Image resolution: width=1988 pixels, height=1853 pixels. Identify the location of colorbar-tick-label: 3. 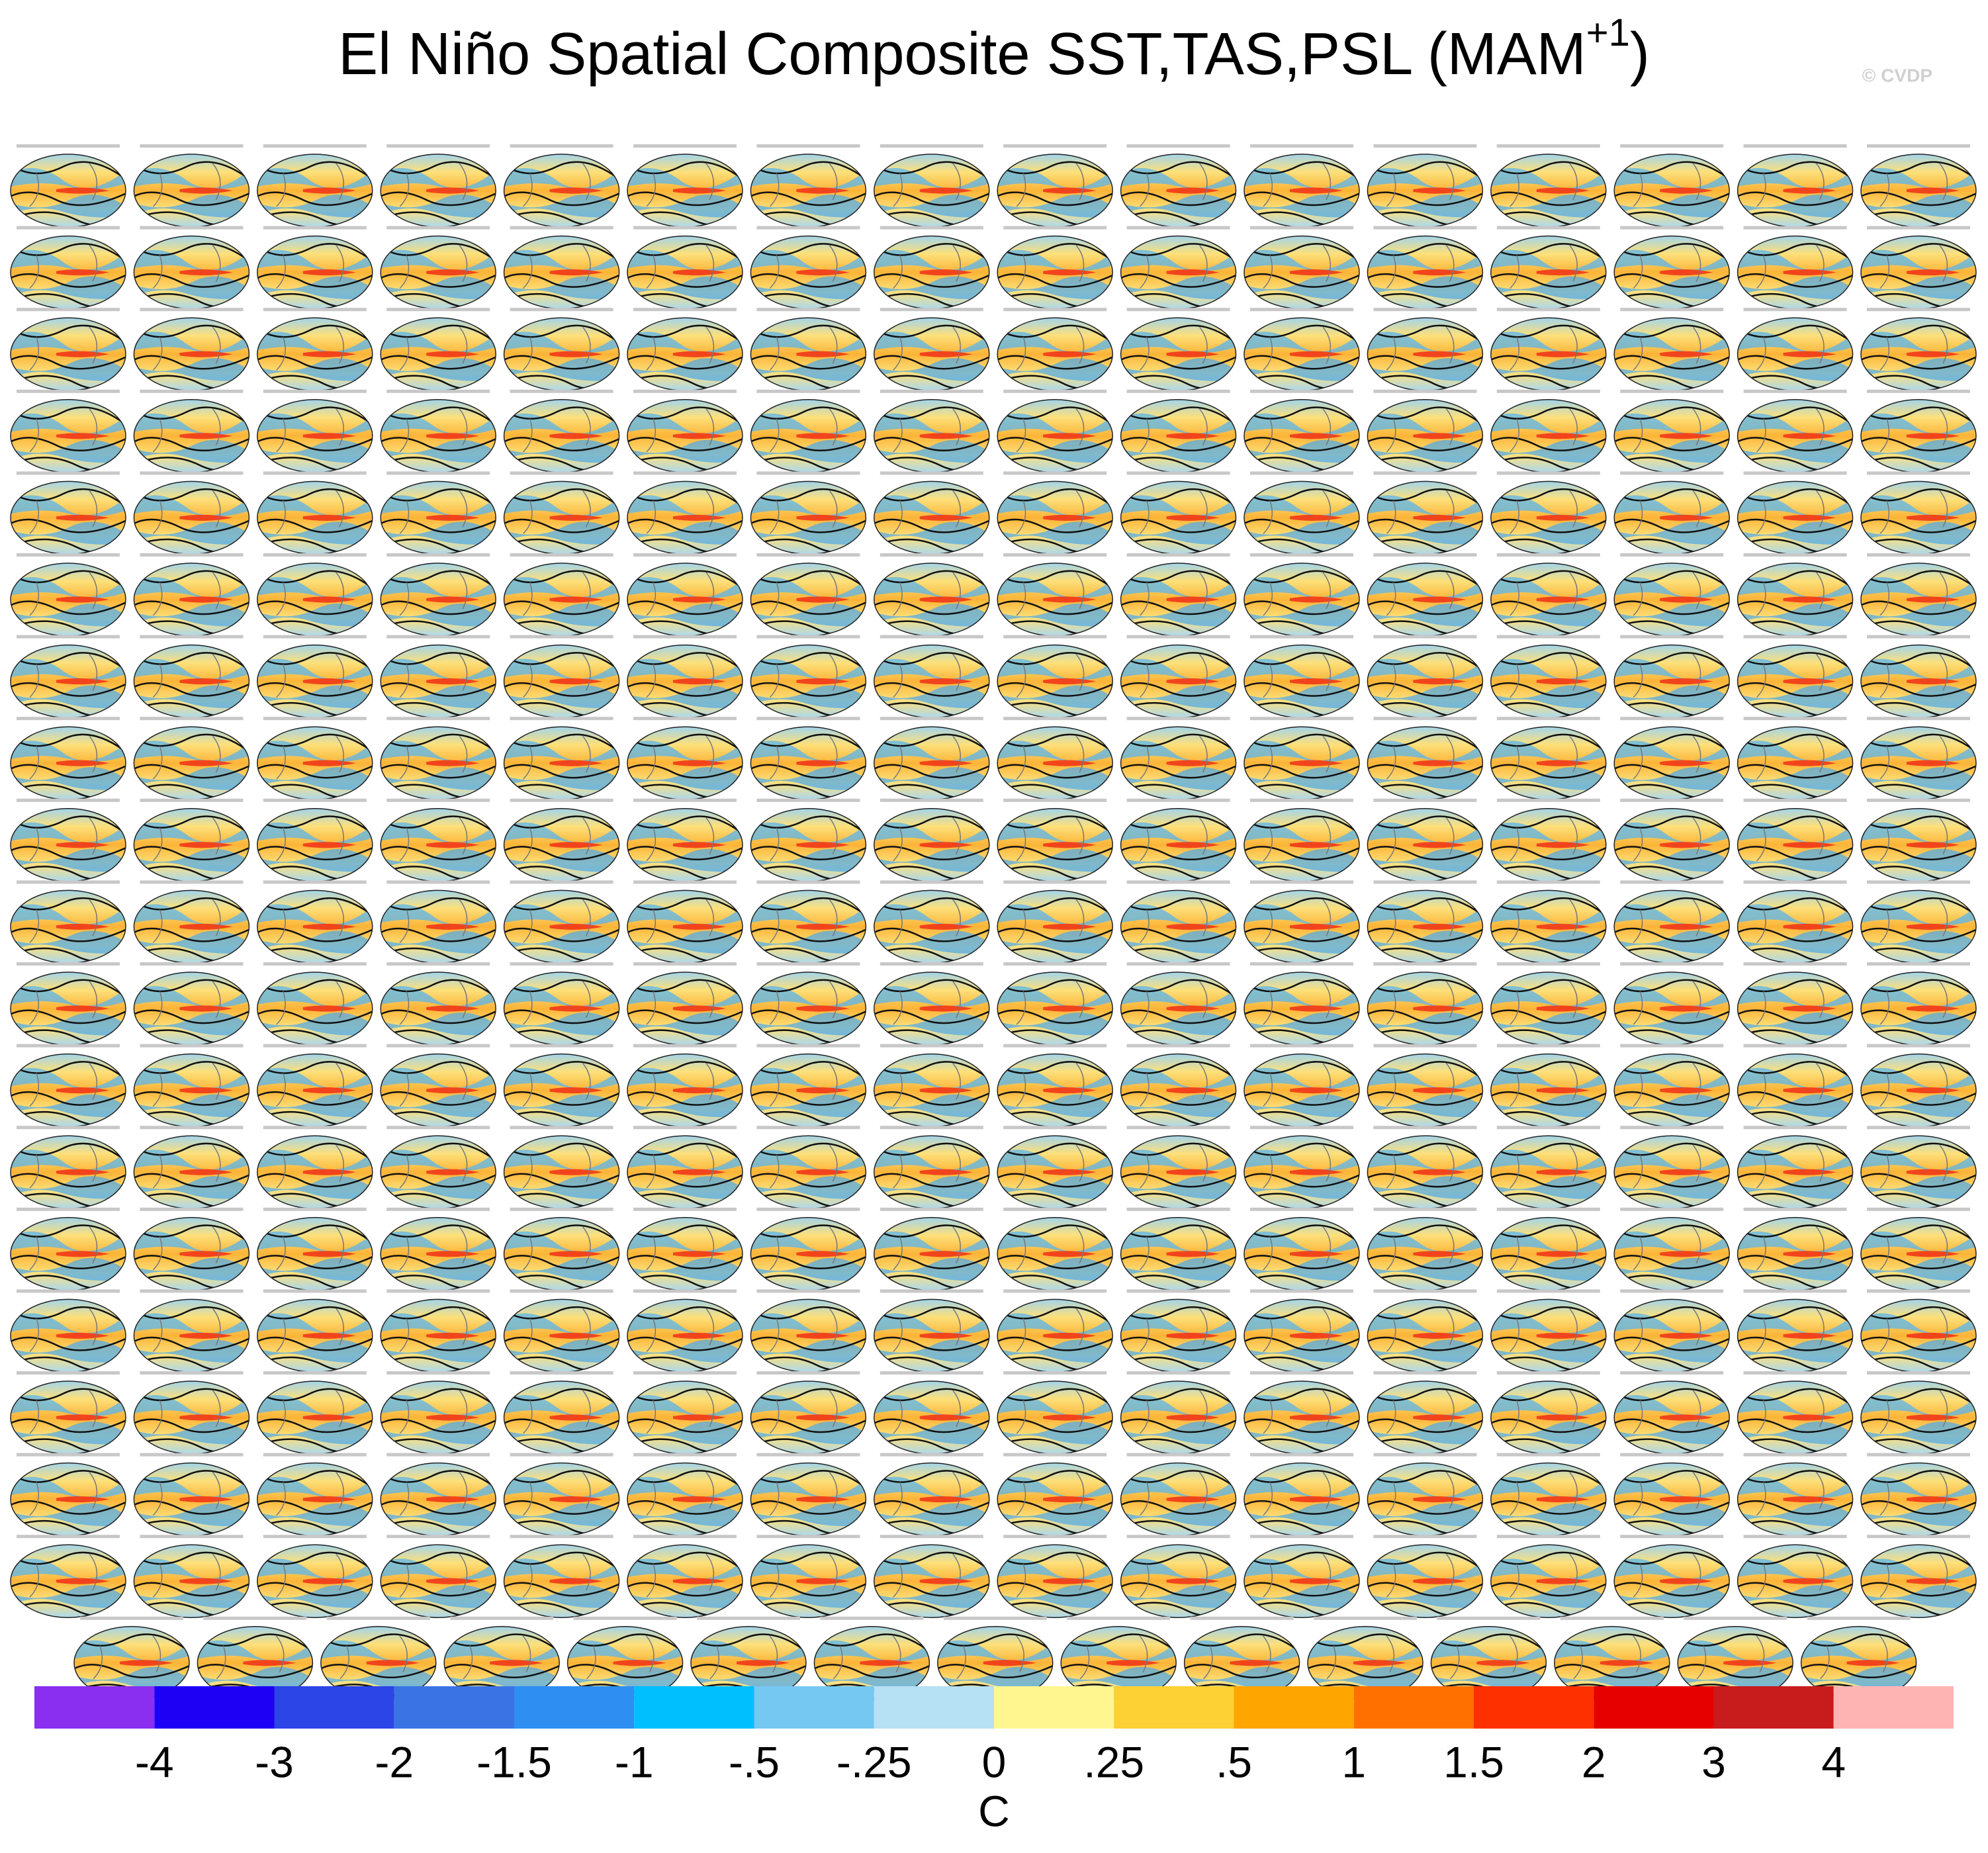
(1713, 1761).